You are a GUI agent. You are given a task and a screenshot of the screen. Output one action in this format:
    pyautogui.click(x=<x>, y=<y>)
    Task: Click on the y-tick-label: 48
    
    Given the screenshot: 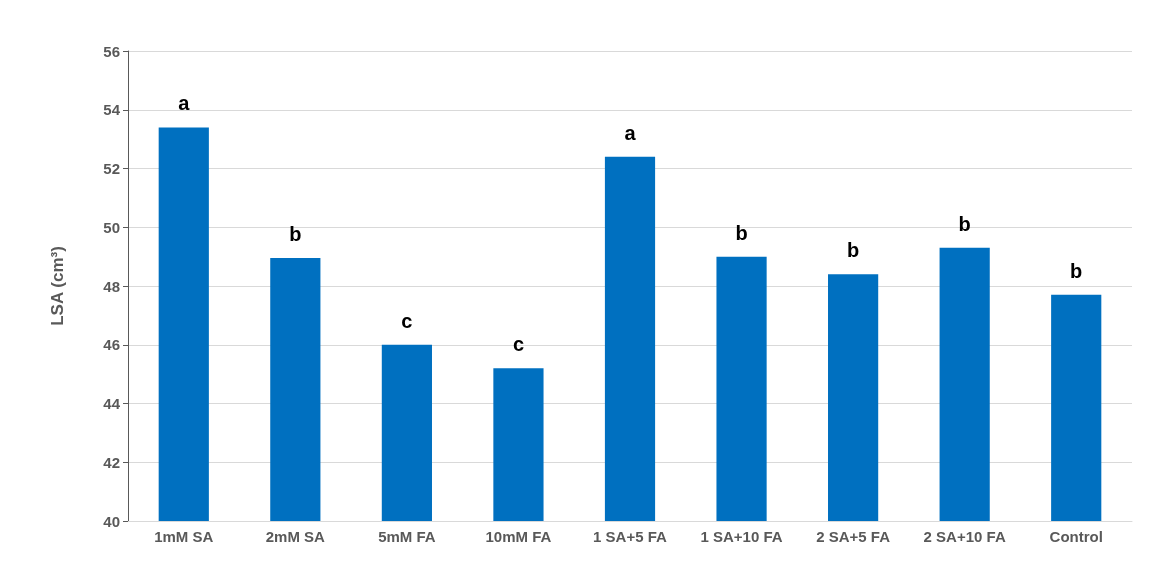 What is the action you would take?
    pyautogui.click(x=111, y=286)
    